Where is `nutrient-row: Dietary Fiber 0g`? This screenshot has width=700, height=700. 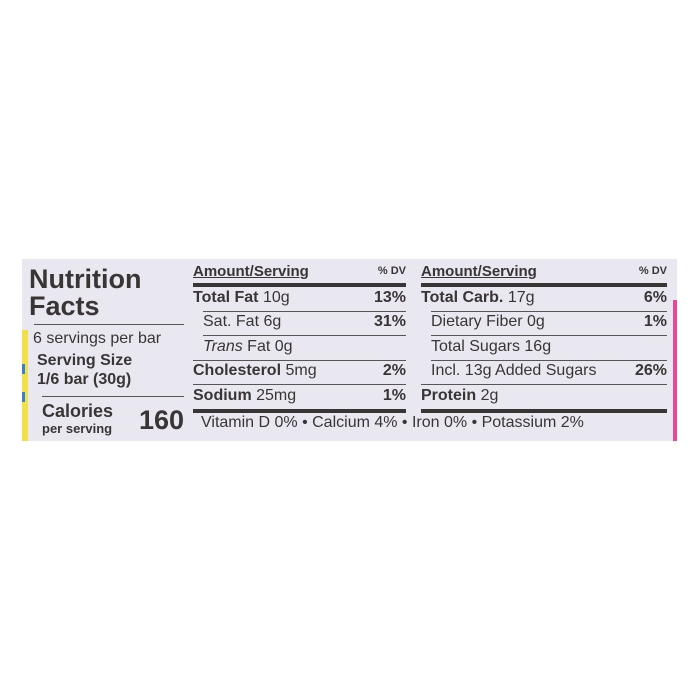
nutrient-row: Dietary Fiber 0g is located at coordinates (488, 322).